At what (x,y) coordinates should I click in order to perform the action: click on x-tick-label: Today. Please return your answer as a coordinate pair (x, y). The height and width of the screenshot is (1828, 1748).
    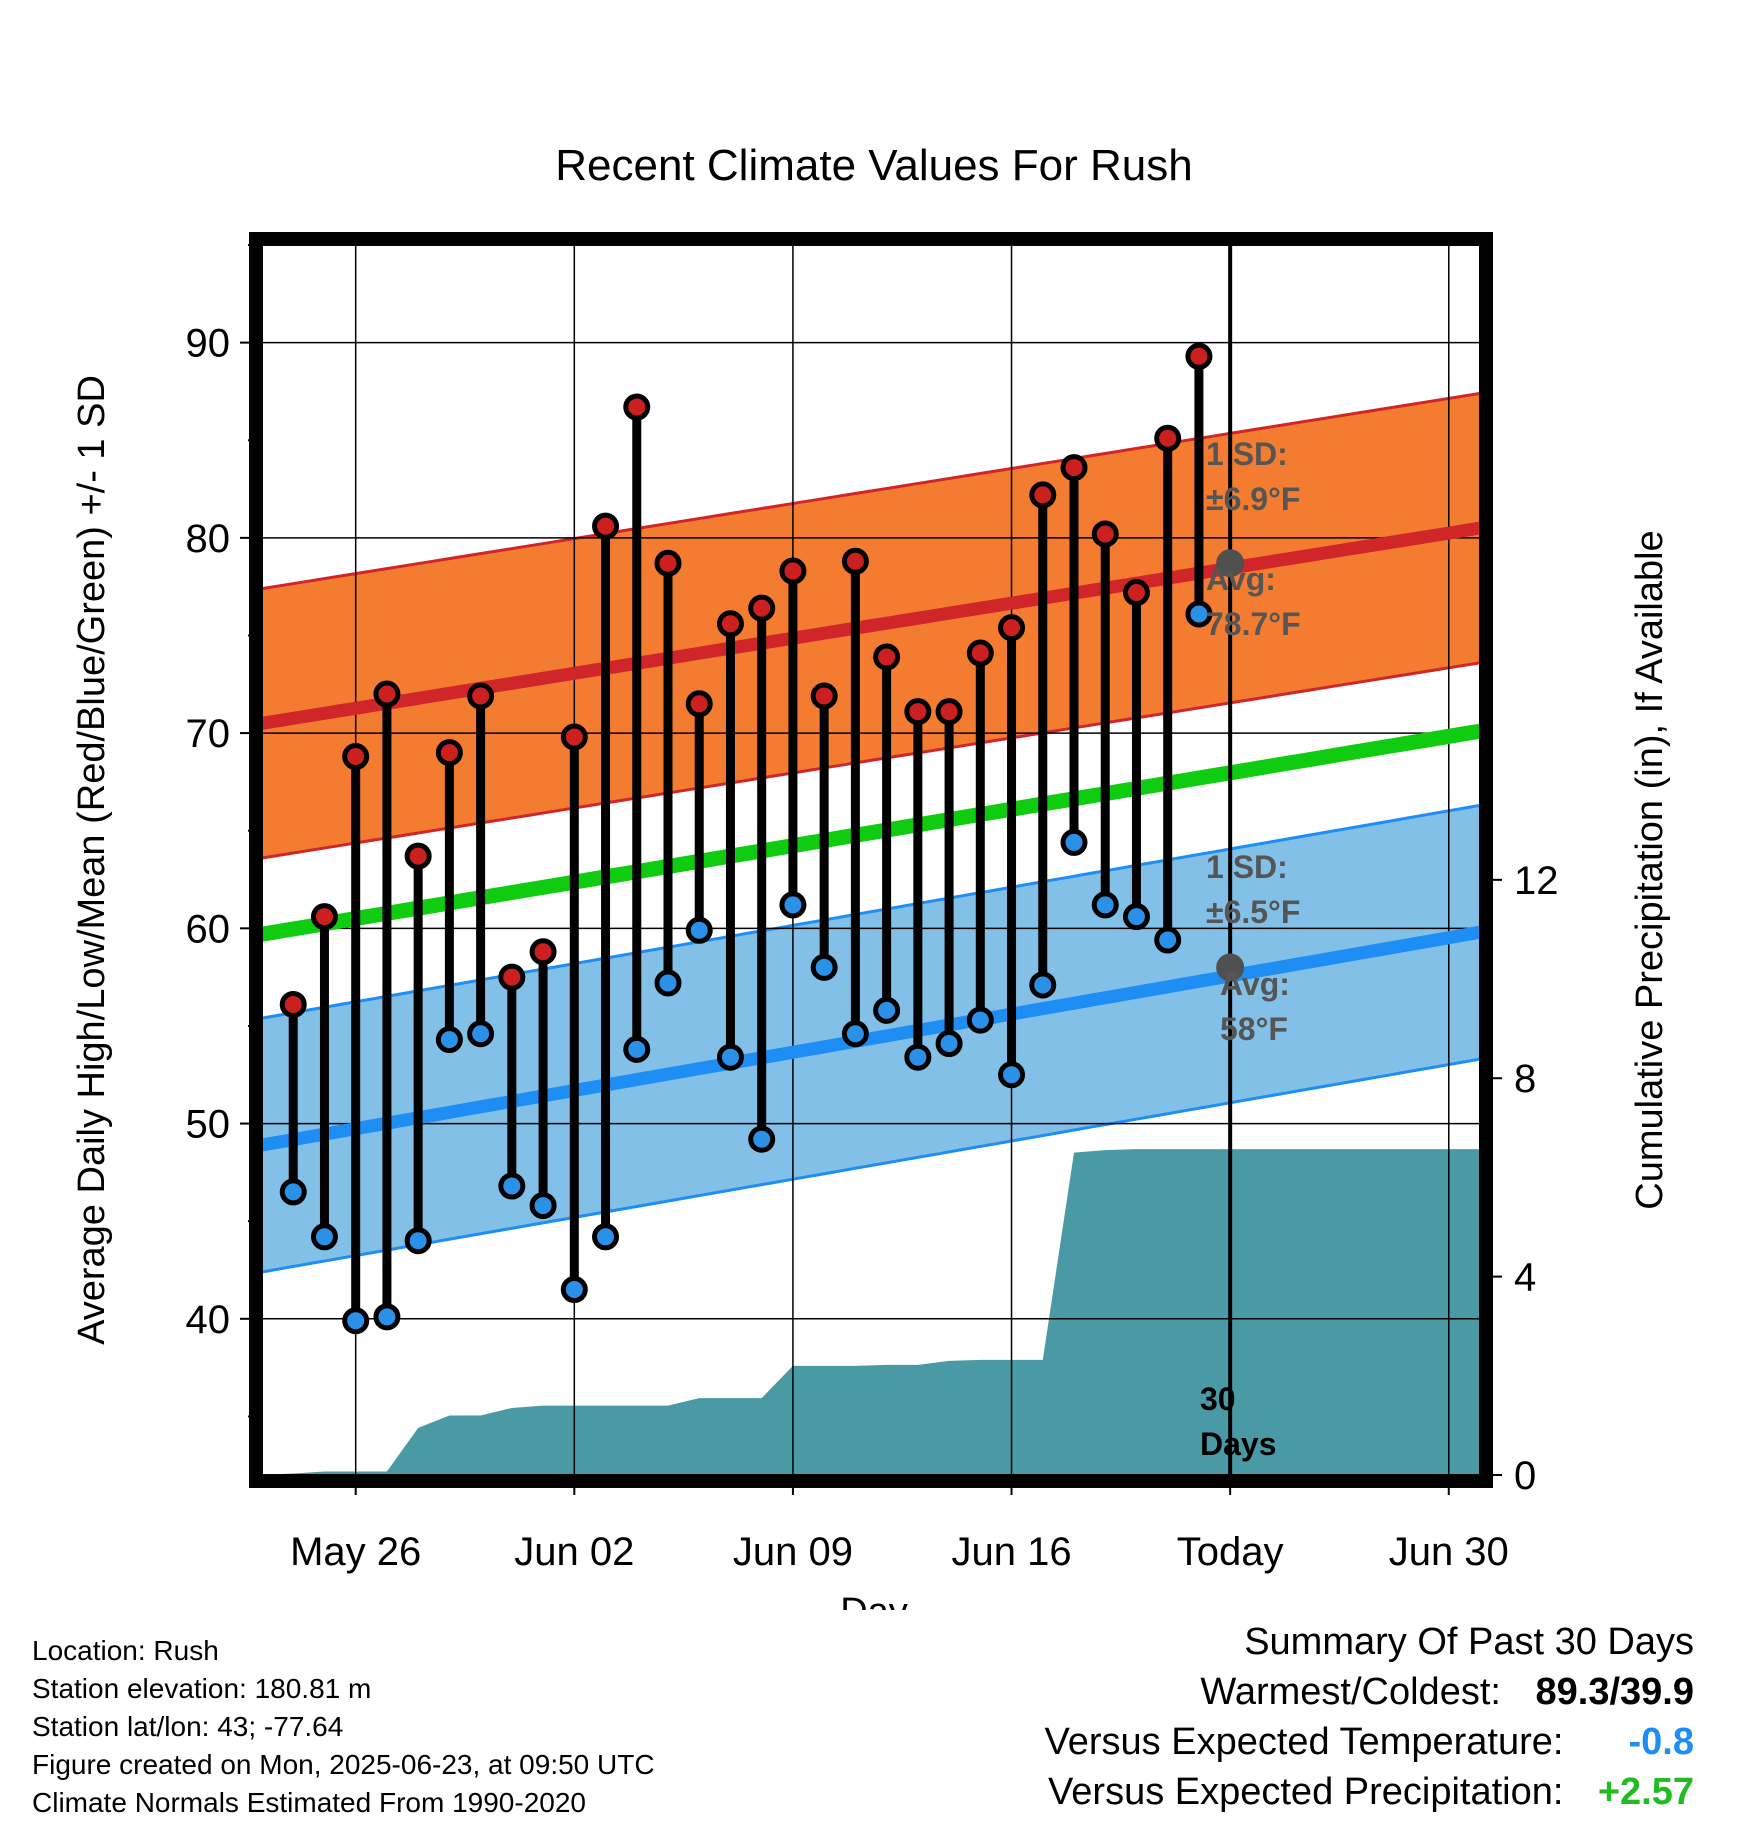
    Looking at the image, I should click on (1230, 1552).